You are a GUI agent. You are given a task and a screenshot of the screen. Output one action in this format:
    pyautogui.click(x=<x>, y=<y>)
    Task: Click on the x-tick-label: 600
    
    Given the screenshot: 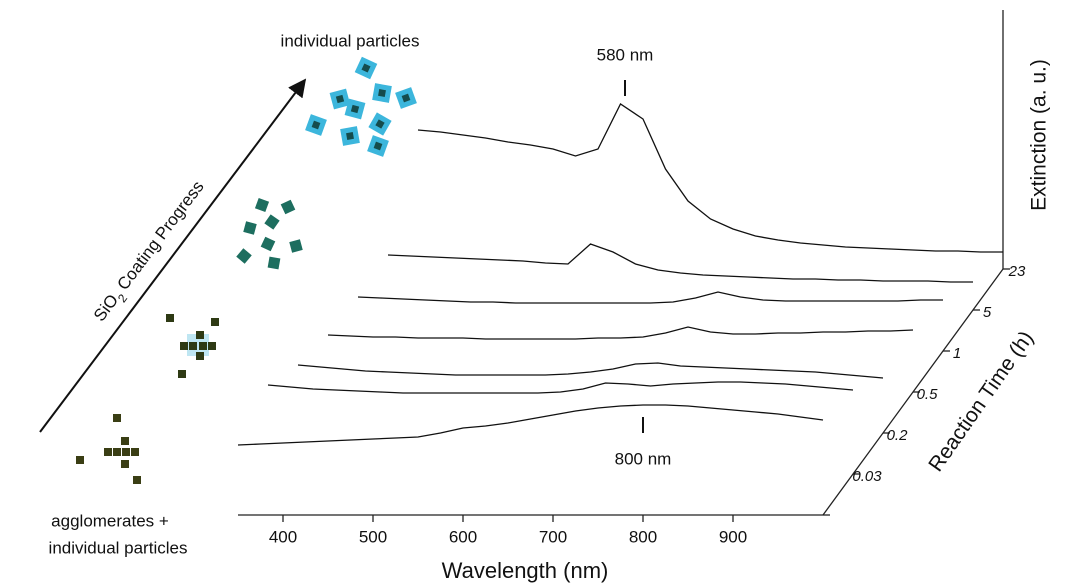 What is the action you would take?
    pyautogui.click(x=463, y=536)
    